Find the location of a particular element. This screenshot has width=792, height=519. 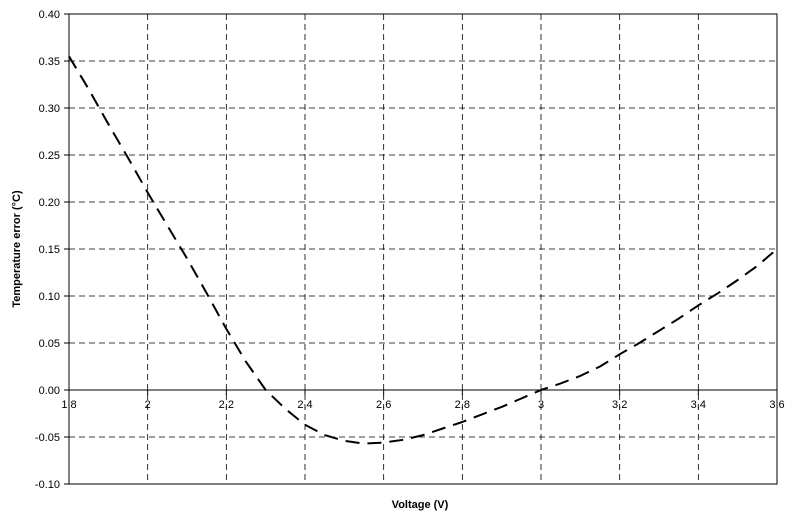

y-tick-label: 0.40 is located at coordinates (49, 15).